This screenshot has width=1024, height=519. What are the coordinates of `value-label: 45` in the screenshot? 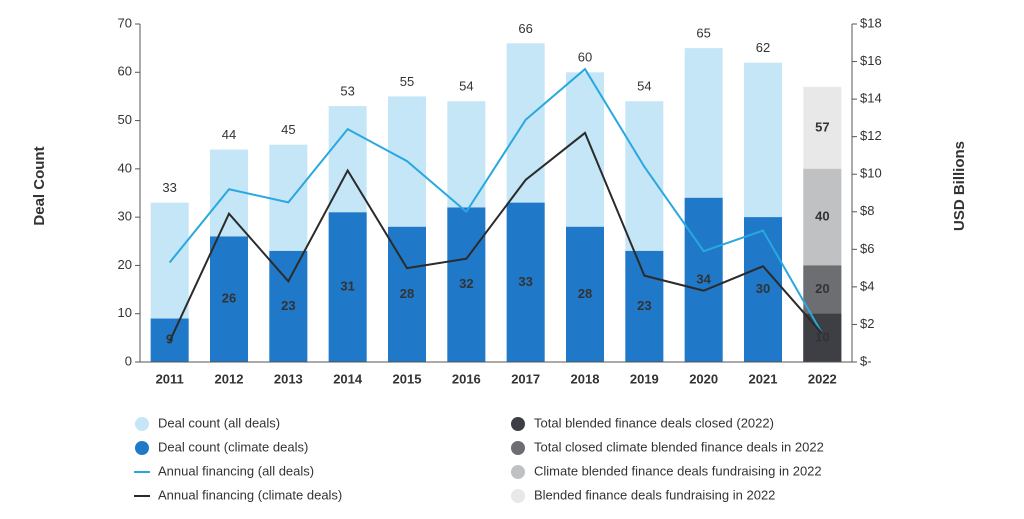 It's located at (288, 129).